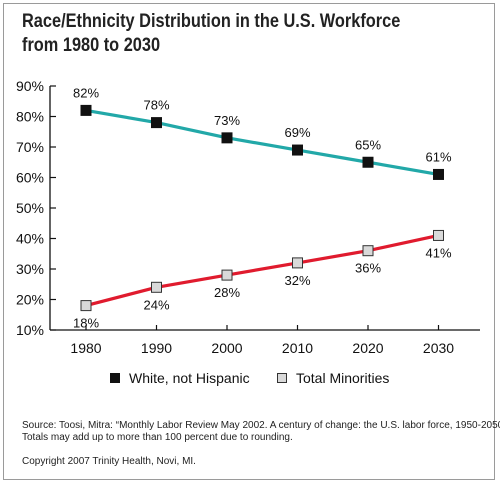  What do you see at coordinates (30, 300) in the screenshot?
I see `y-tick-label-20: 20%` at bounding box center [30, 300].